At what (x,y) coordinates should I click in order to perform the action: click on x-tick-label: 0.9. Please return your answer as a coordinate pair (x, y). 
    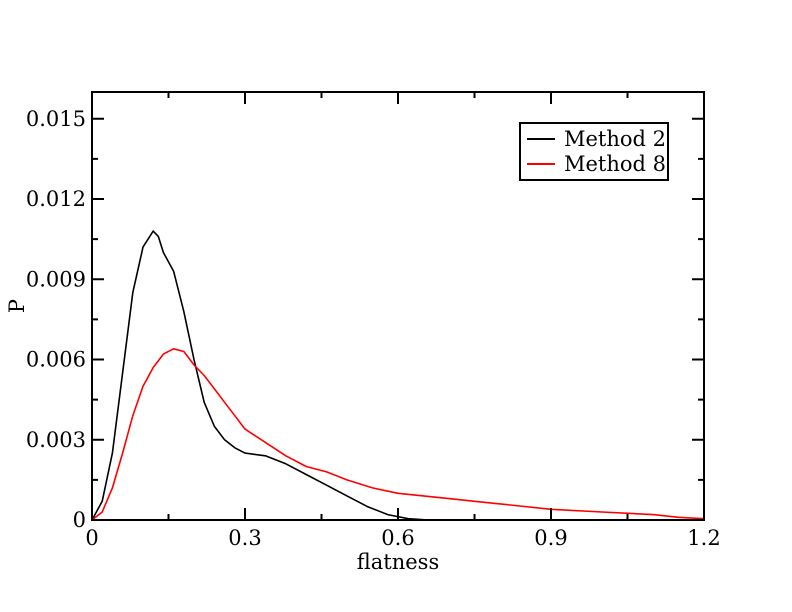
    Looking at the image, I should click on (550, 538).